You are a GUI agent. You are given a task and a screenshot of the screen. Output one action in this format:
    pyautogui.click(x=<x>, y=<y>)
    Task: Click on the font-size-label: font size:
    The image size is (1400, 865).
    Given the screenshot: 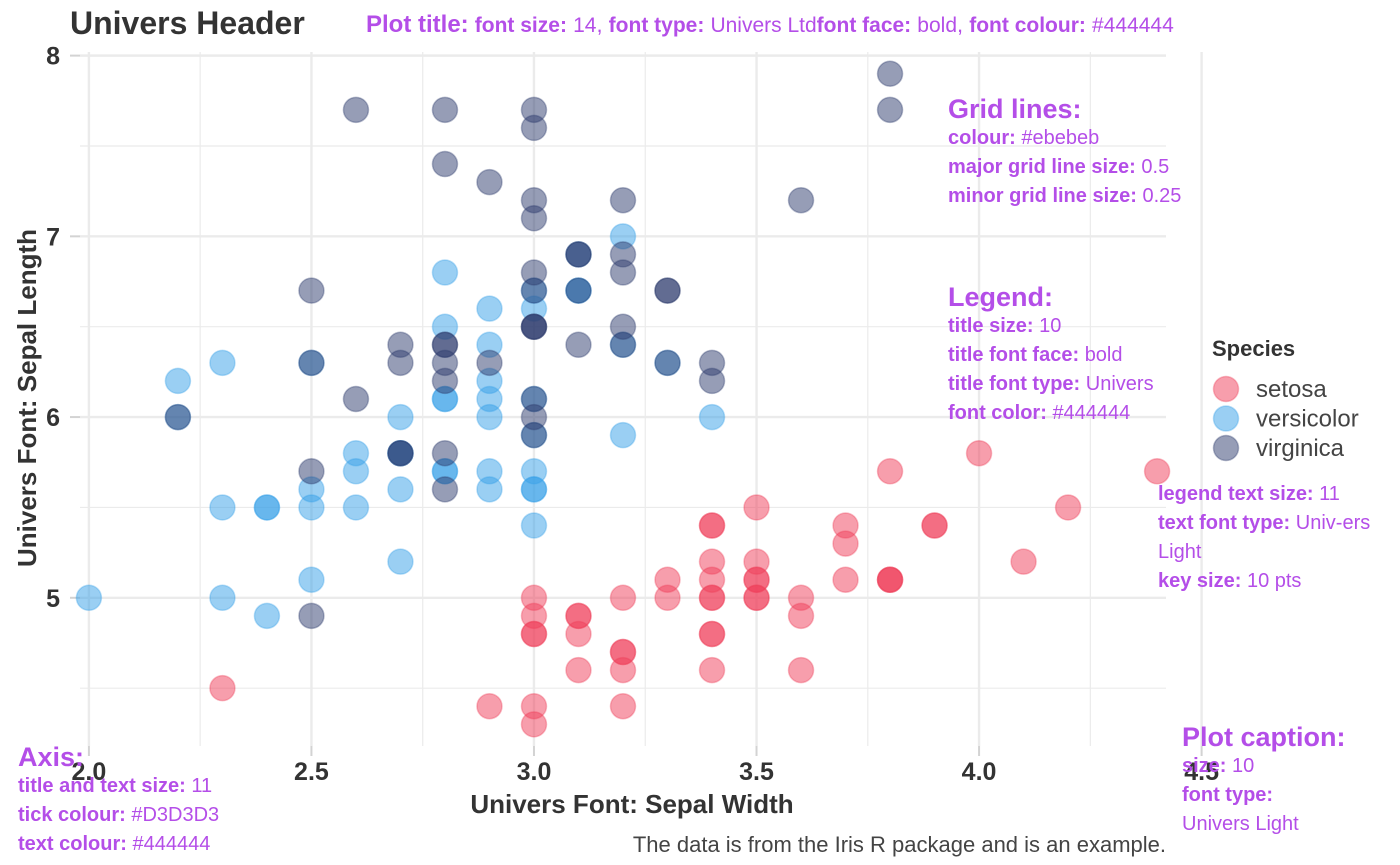 What is the action you would take?
    pyautogui.click(x=520, y=25)
    